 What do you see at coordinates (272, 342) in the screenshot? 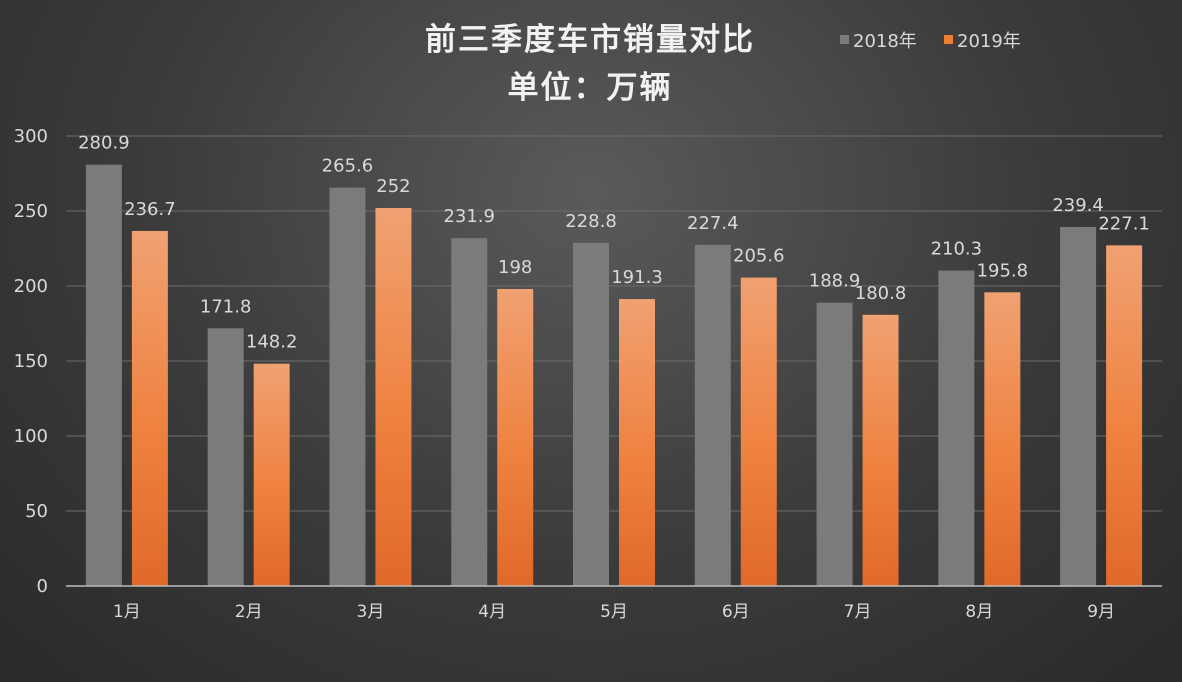
I see `data-label: 148.2` at bounding box center [272, 342].